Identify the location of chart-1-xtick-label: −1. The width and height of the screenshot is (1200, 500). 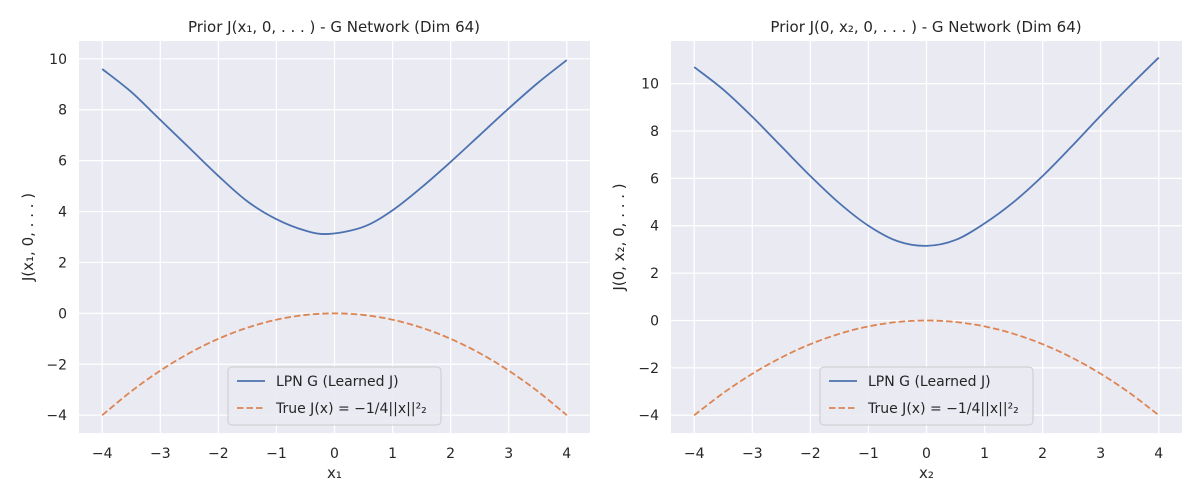
(868, 454).